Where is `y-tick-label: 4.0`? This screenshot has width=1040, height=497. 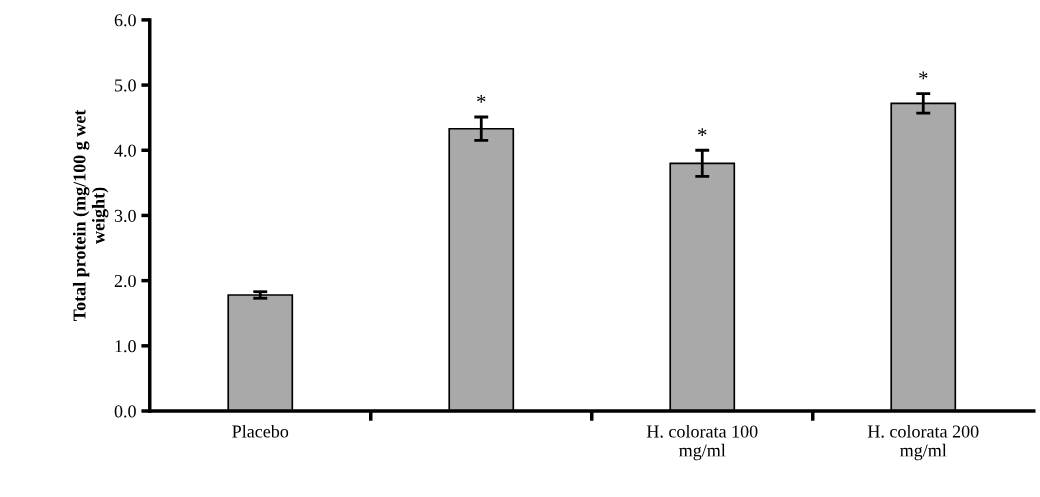 y-tick-label: 4.0 is located at coordinates (125, 150).